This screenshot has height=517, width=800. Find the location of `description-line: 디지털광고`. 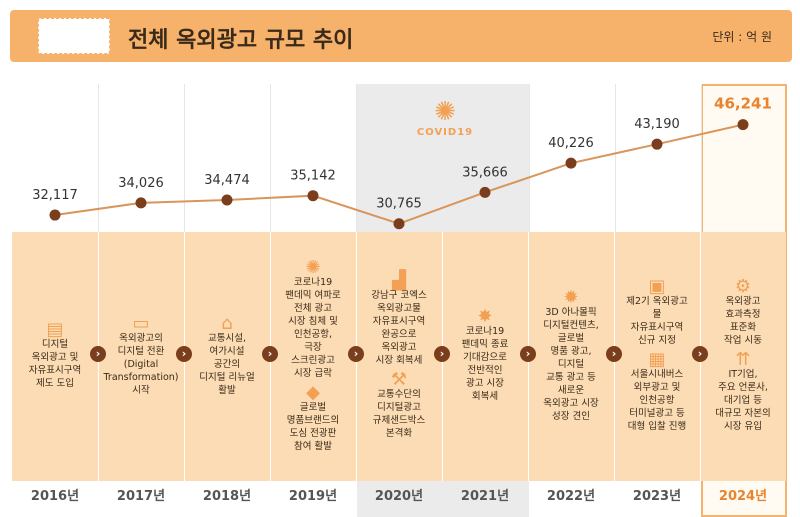

description-line: 디지털광고 is located at coordinates (399, 407).